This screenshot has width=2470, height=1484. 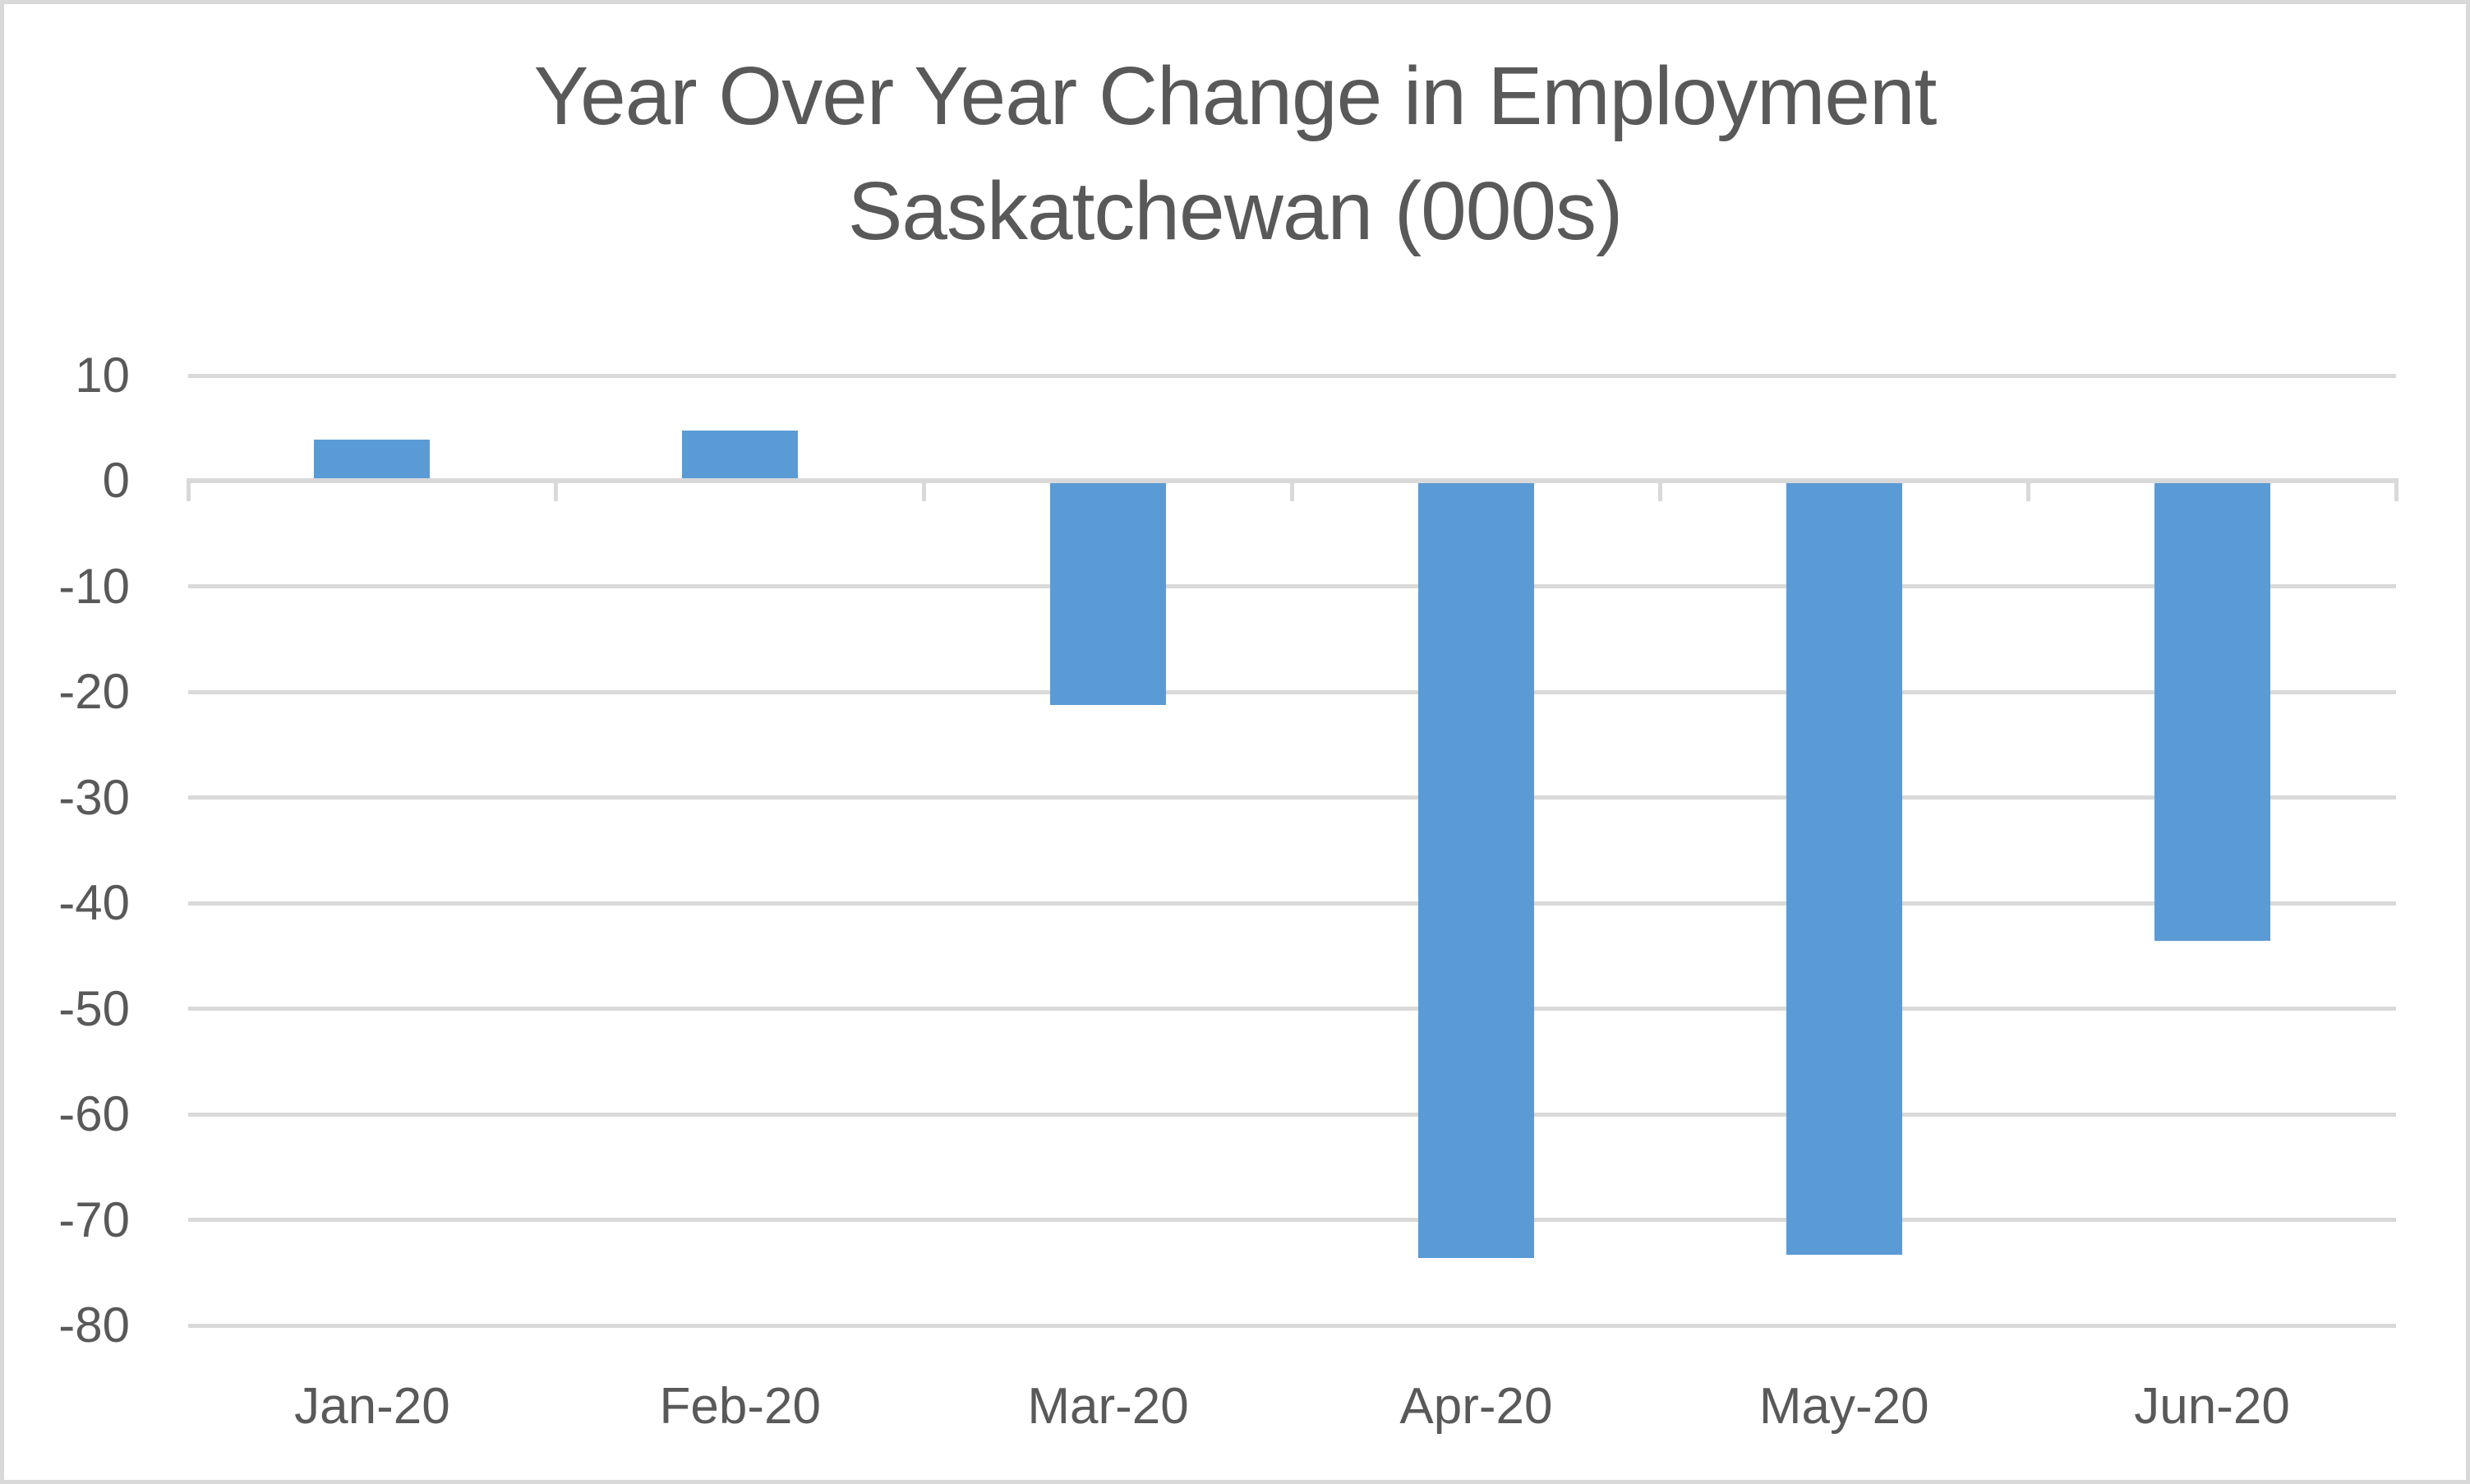 What do you see at coordinates (94, 1219) in the screenshot?
I see `y-axis-label: -70` at bounding box center [94, 1219].